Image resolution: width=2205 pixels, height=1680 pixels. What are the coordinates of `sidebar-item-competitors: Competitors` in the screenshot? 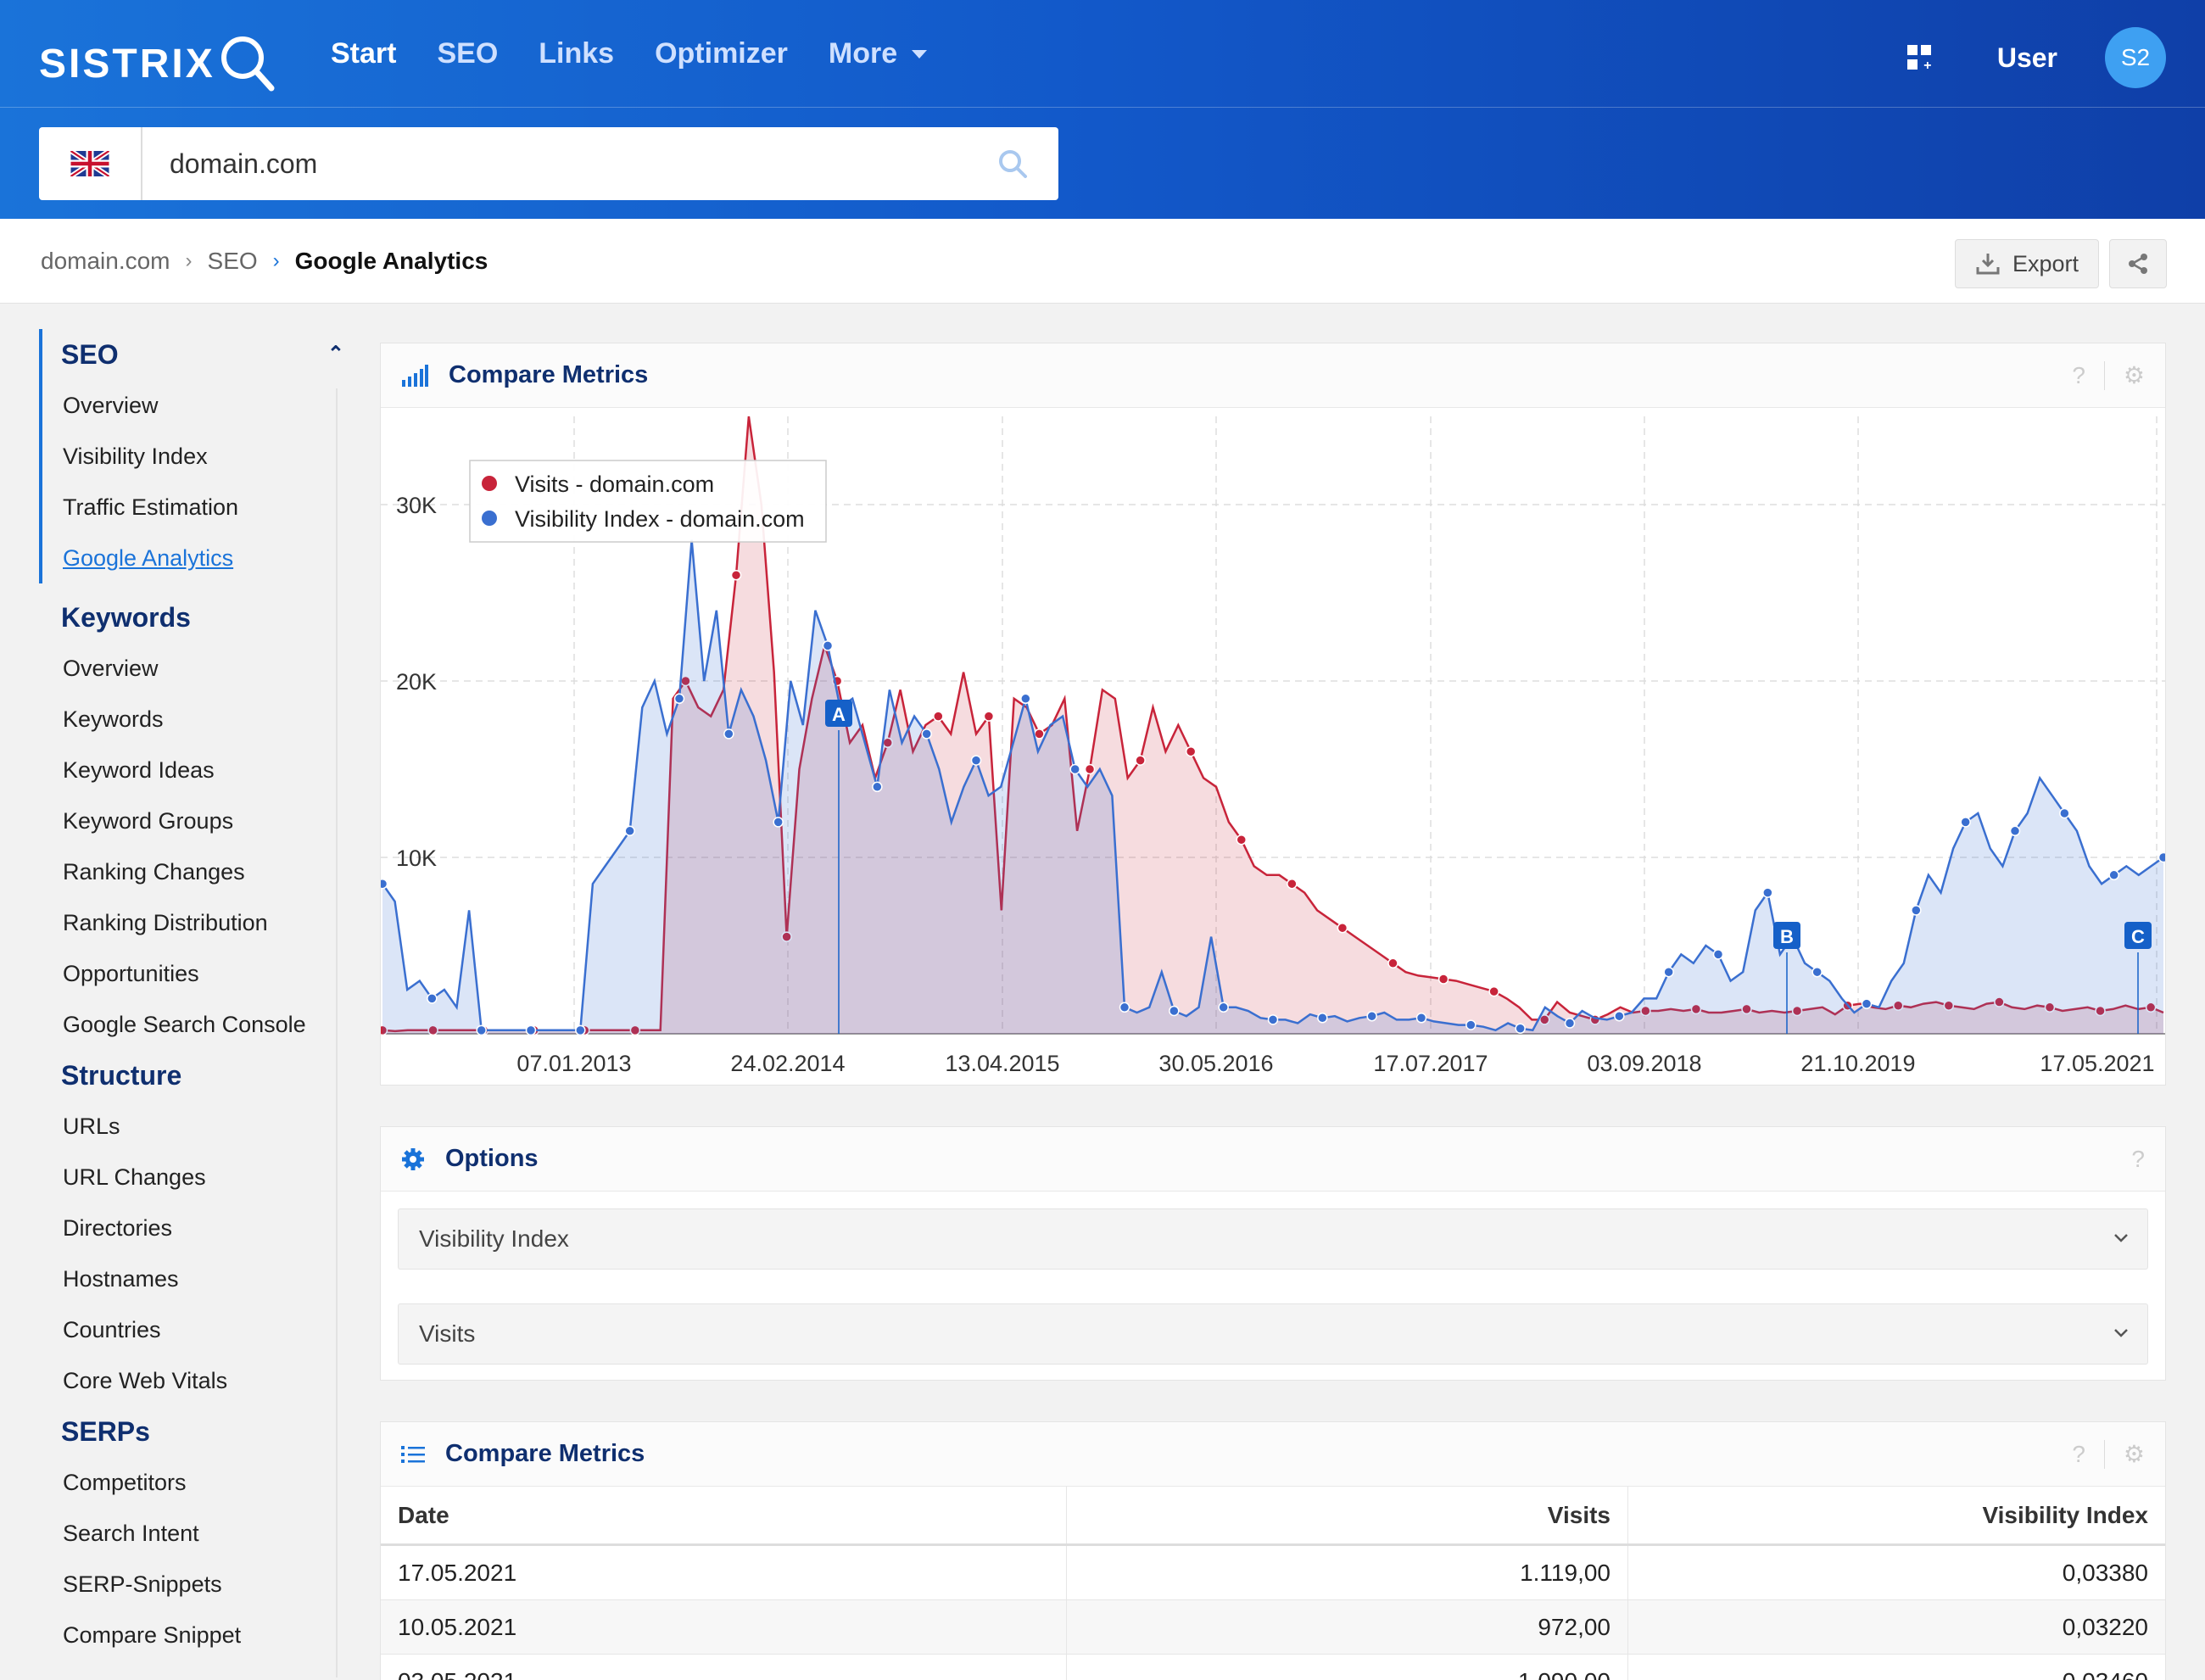 It's located at (125, 1483).